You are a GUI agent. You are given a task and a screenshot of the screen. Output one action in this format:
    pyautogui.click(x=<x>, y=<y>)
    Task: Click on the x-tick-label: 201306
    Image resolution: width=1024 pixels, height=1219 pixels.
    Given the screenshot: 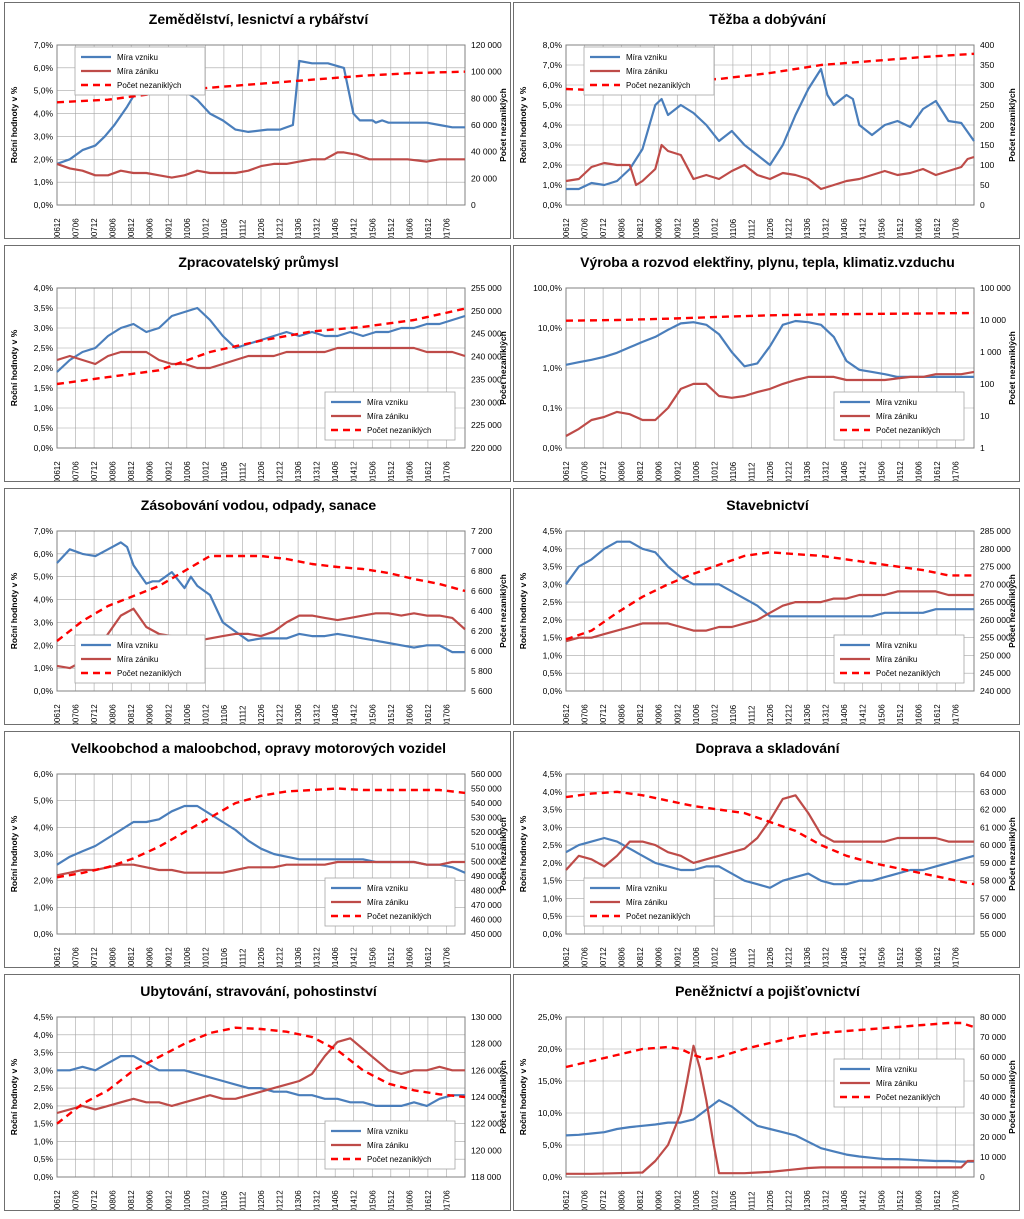 What is the action you would take?
    pyautogui.click(x=807, y=228)
    